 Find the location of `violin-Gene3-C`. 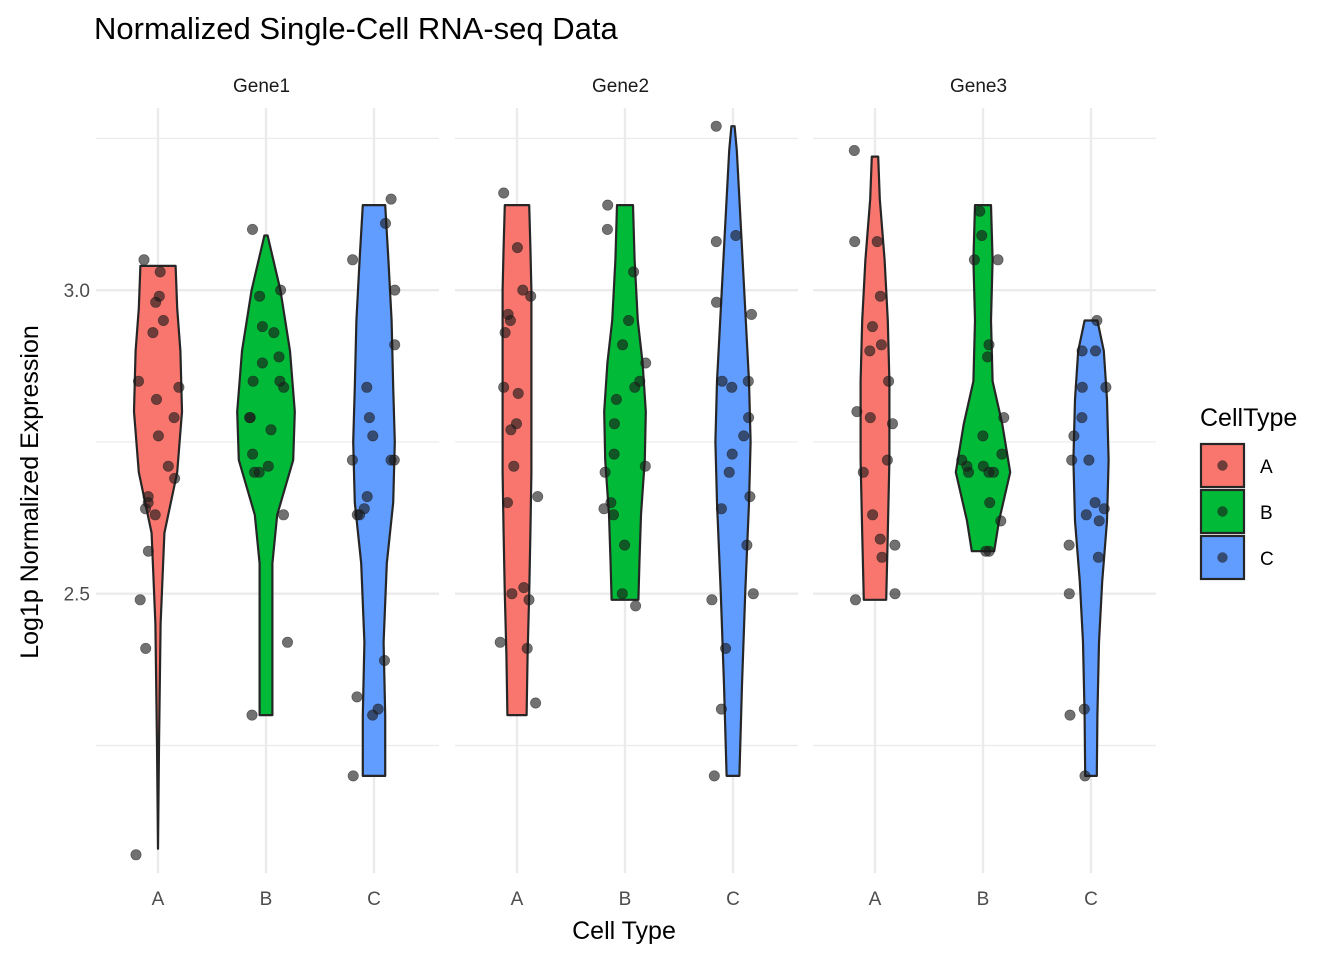

violin-Gene3-C is located at coordinates (1091, 548).